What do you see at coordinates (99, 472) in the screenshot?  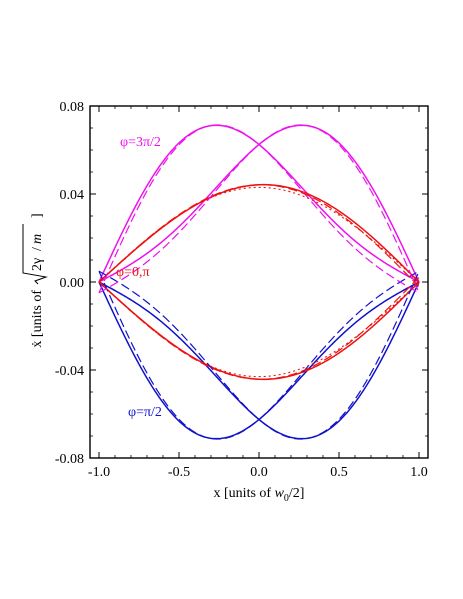 I see `x-tick-label: -1.0` at bounding box center [99, 472].